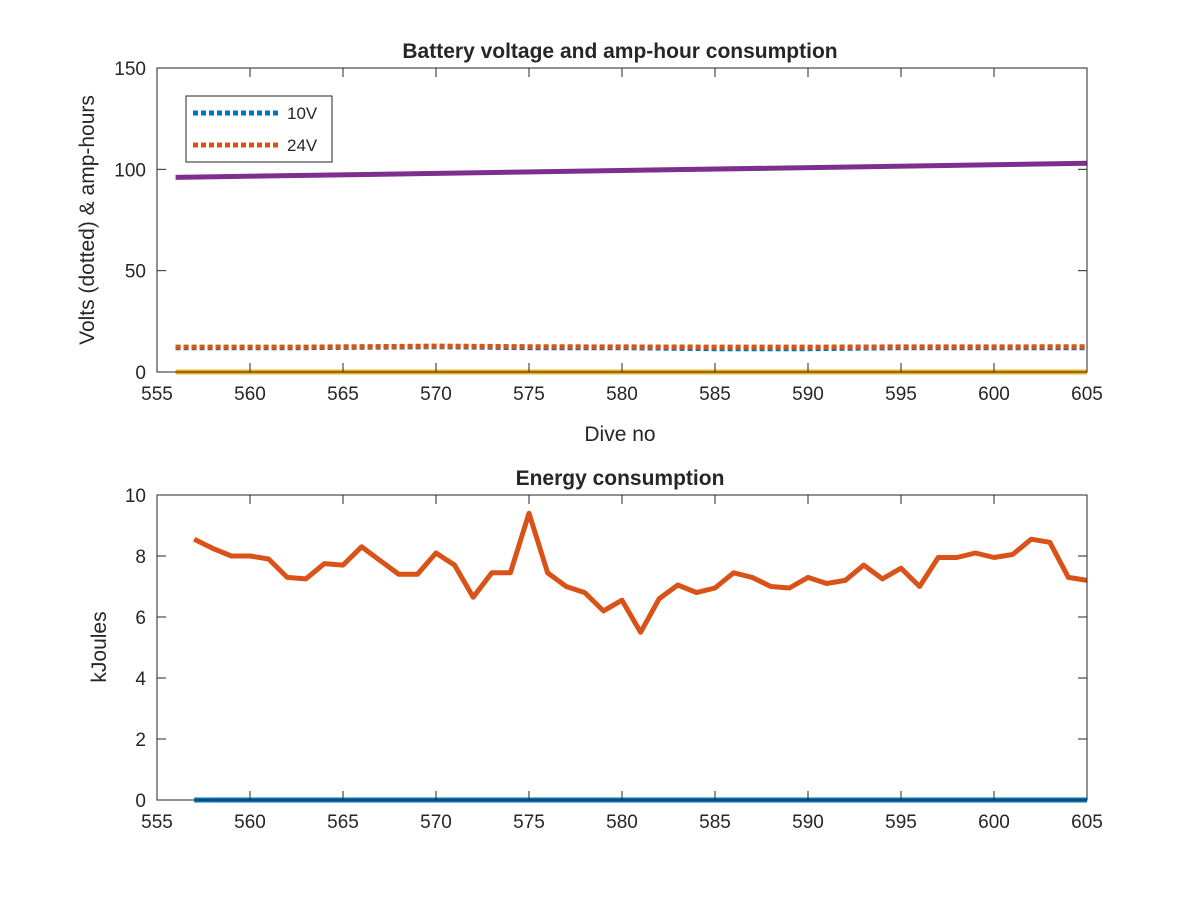  Describe the element at coordinates (140, 679) in the screenshot. I see `y-tick-label: 4` at that location.